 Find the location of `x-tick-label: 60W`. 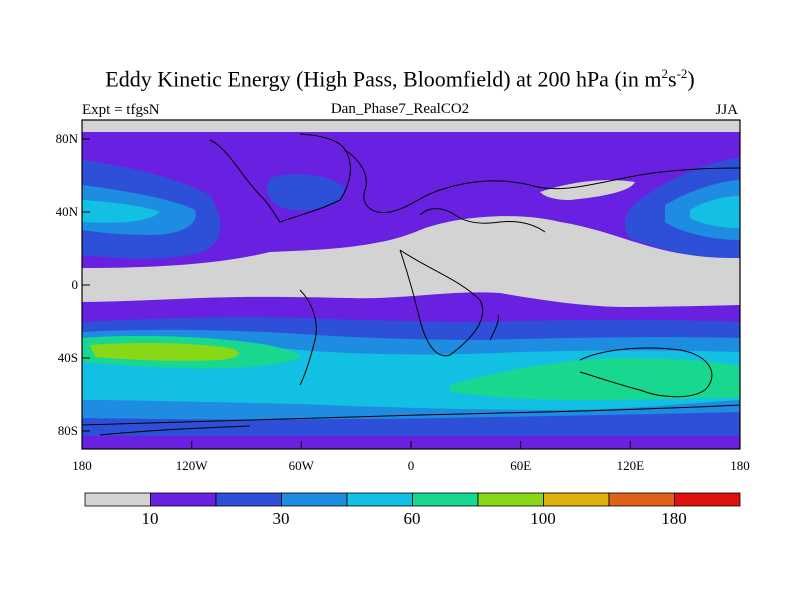

x-tick-label: 60W is located at coordinates (301, 465).